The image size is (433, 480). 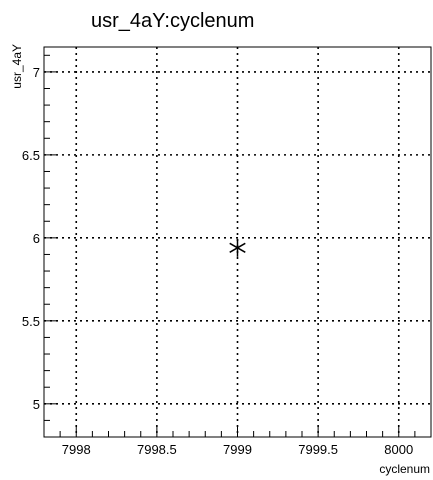 I want to click on x-tick-label: 7998, so click(x=76, y=449).